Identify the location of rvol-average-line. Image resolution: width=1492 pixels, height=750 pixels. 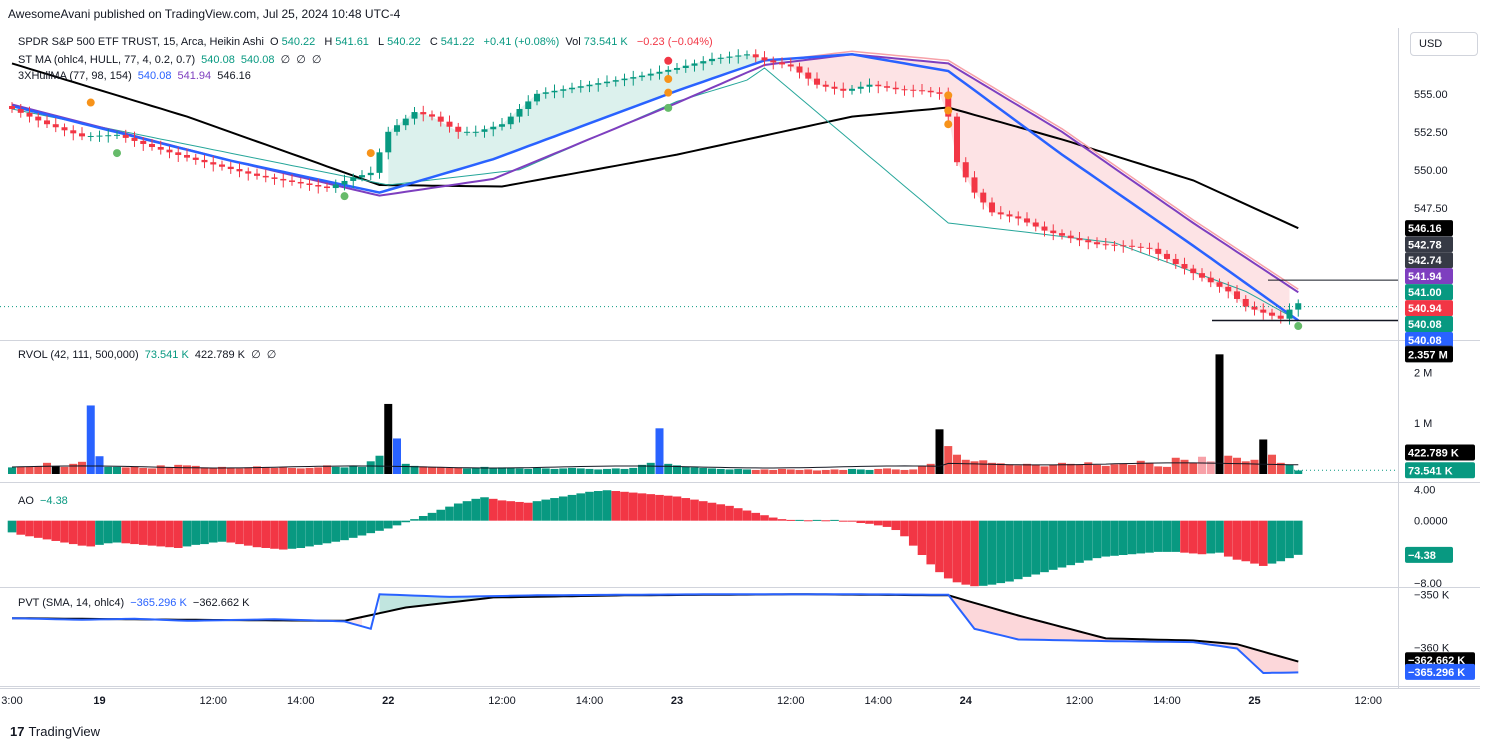
(655, 465).